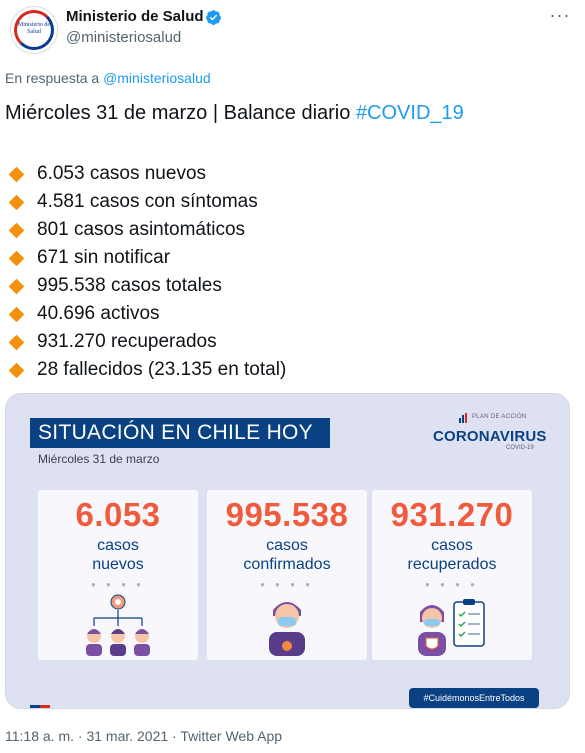  What do you see at coordinates (118, 514) in the screenshot?
I see `stat-value: 6.053` at bounding box center [118, 514].